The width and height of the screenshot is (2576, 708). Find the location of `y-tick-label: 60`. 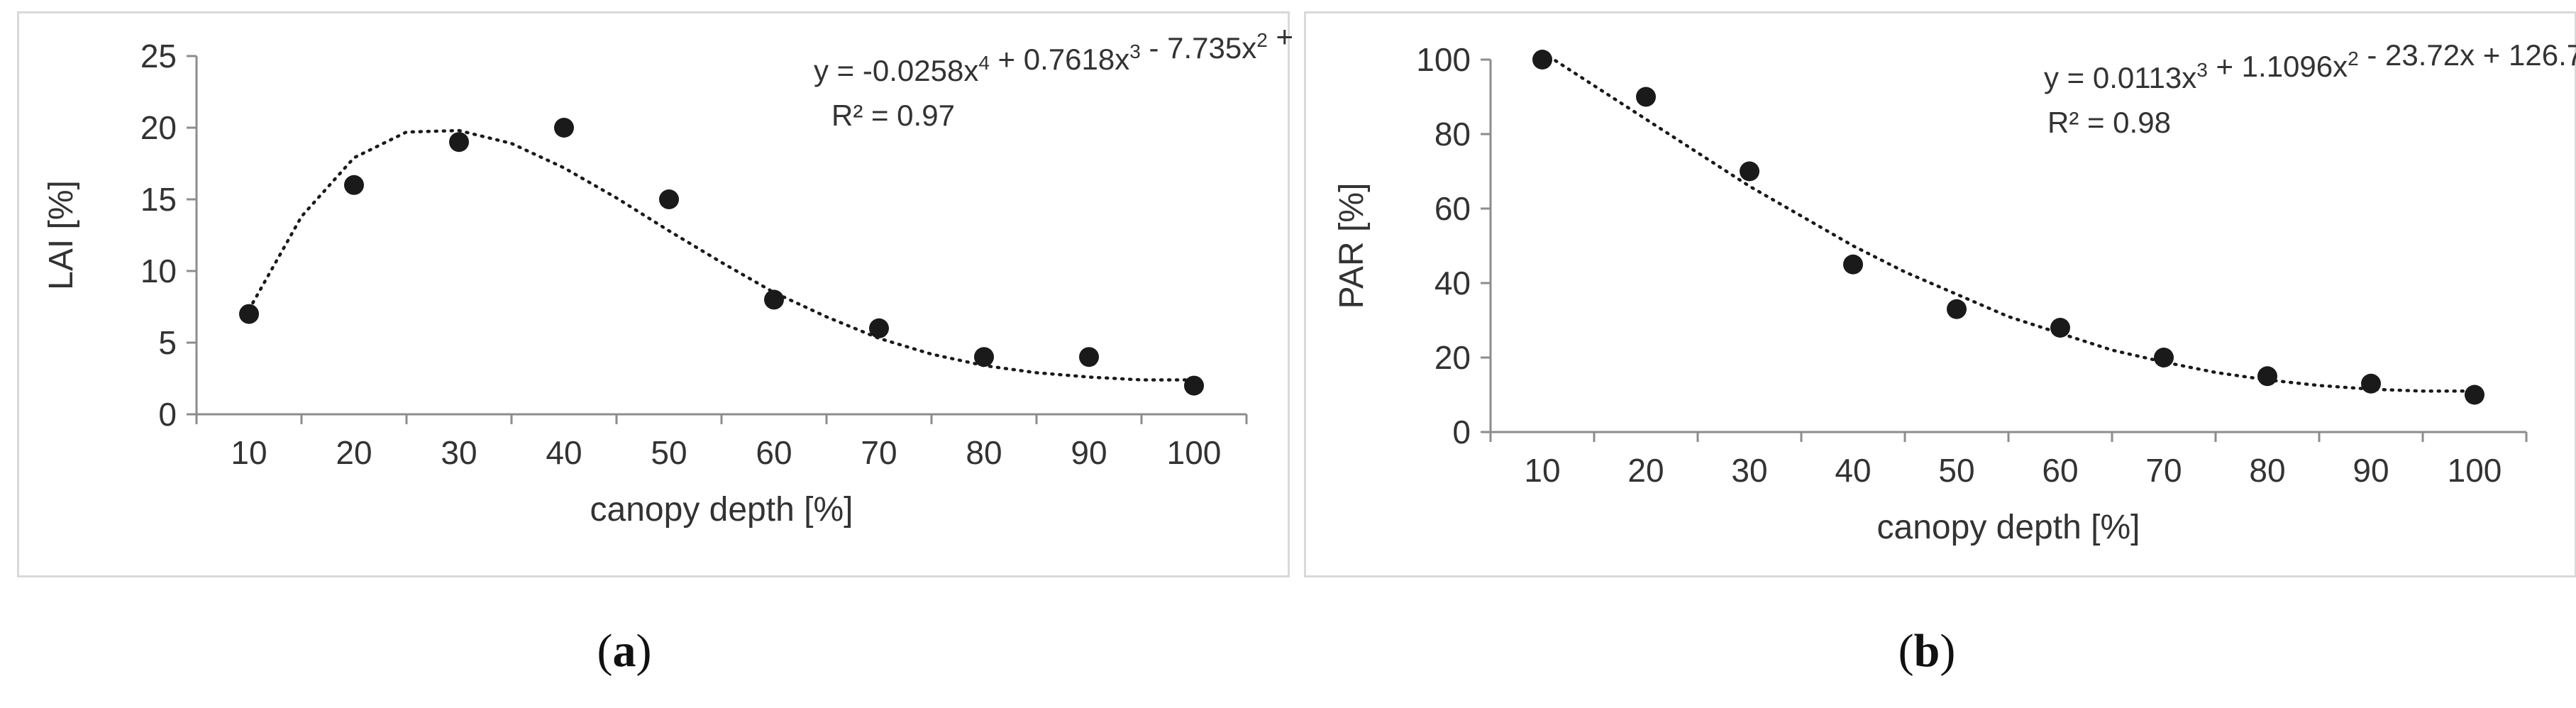

y-tick-label: 60 is located at coordinates (1453, 208).